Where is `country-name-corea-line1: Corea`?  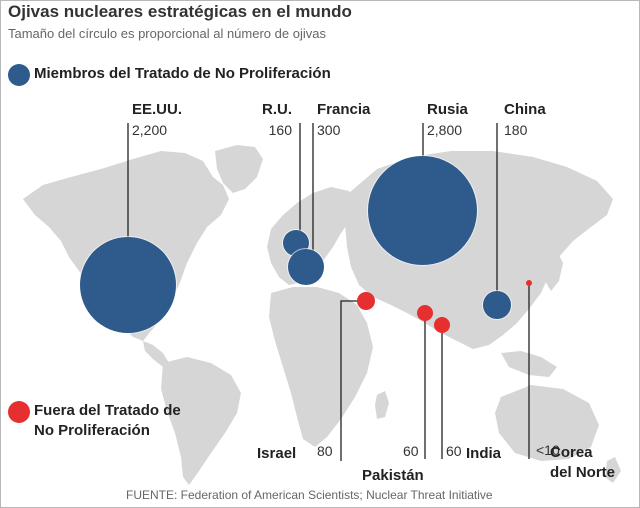
country-name-corea-line1: Corea is located at coordinates (571, 452).